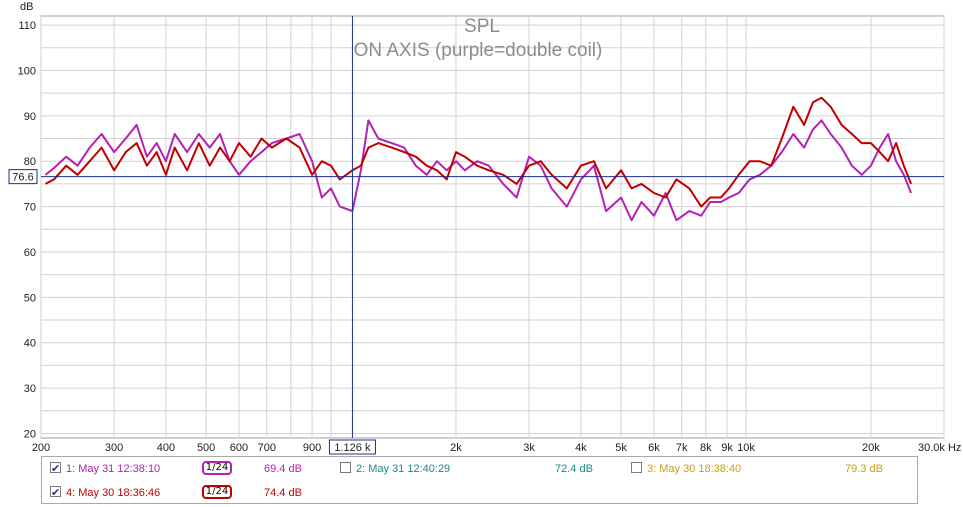 The height and width of the screenshot is (507, 963). I want to click on x-tick-label: 200, so click(41, 448).